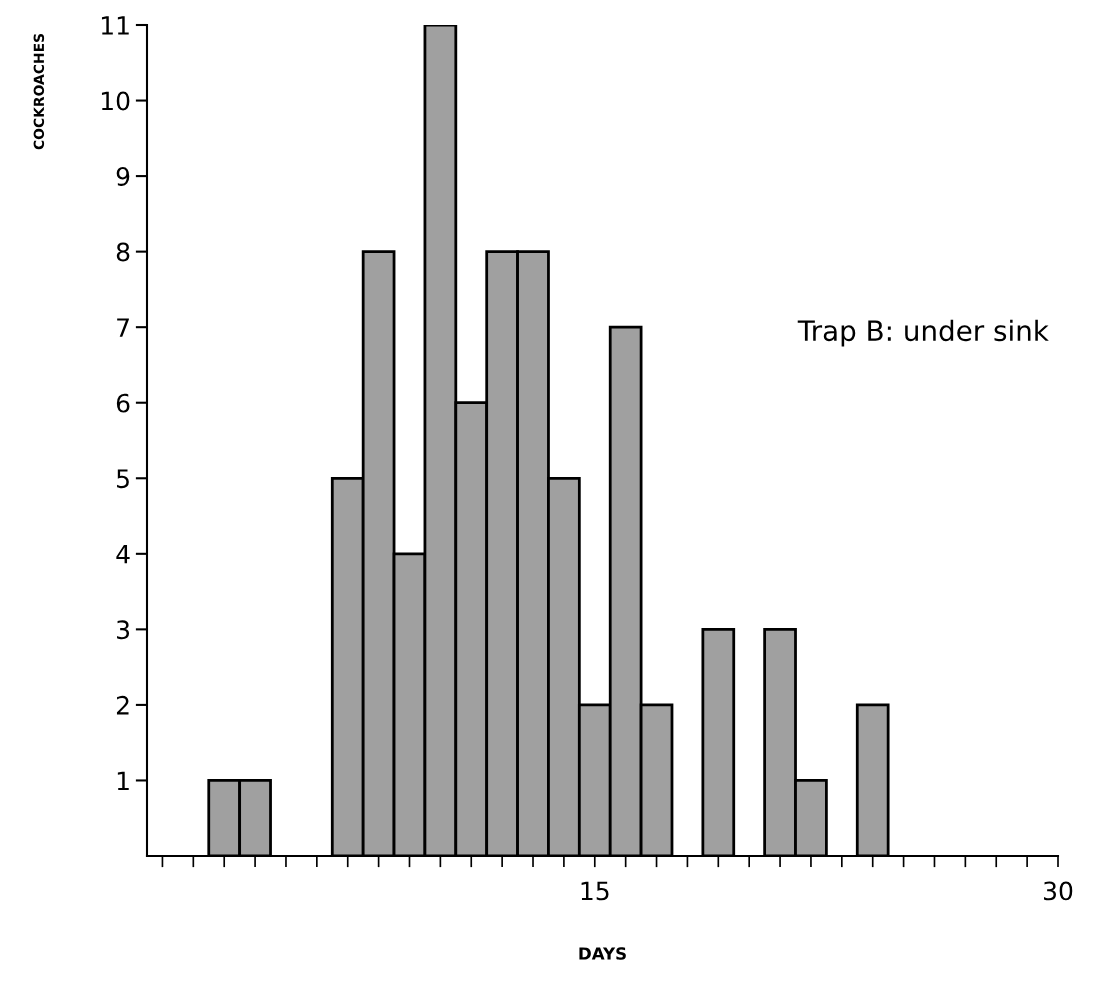  What do you see at coordinates (595, 891) in the screenshot?
I see `x-tick-label: 15` at bounding box center [595, 891].